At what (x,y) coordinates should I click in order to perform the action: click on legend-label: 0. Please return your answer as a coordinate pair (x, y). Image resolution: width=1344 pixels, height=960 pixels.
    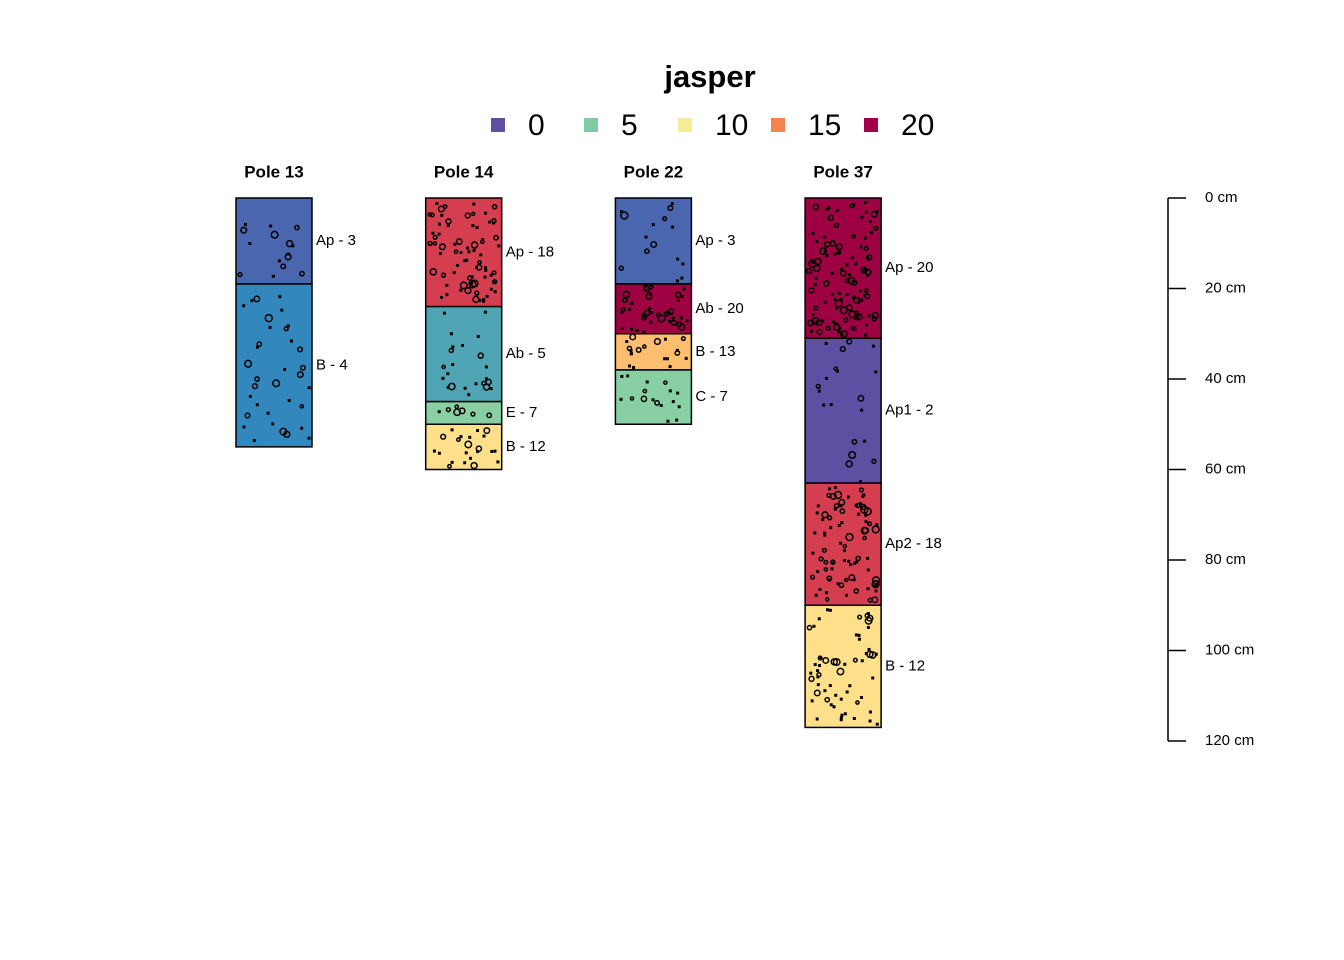
    Looking at the image, I should click on (536, 125).